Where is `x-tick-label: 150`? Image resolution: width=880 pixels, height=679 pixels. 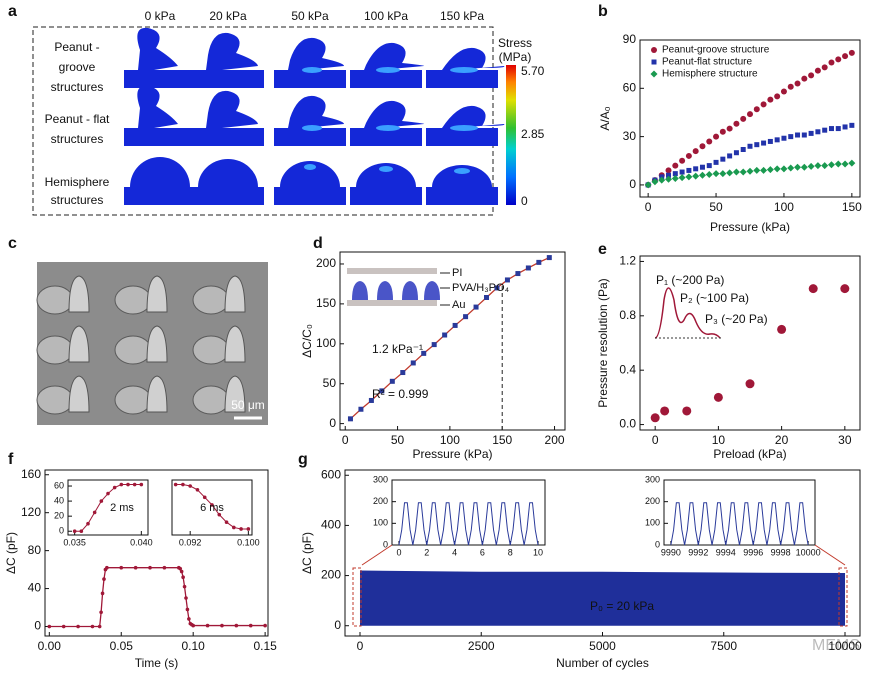
x-tick-label: 150 is located at coordinates (502, 440).